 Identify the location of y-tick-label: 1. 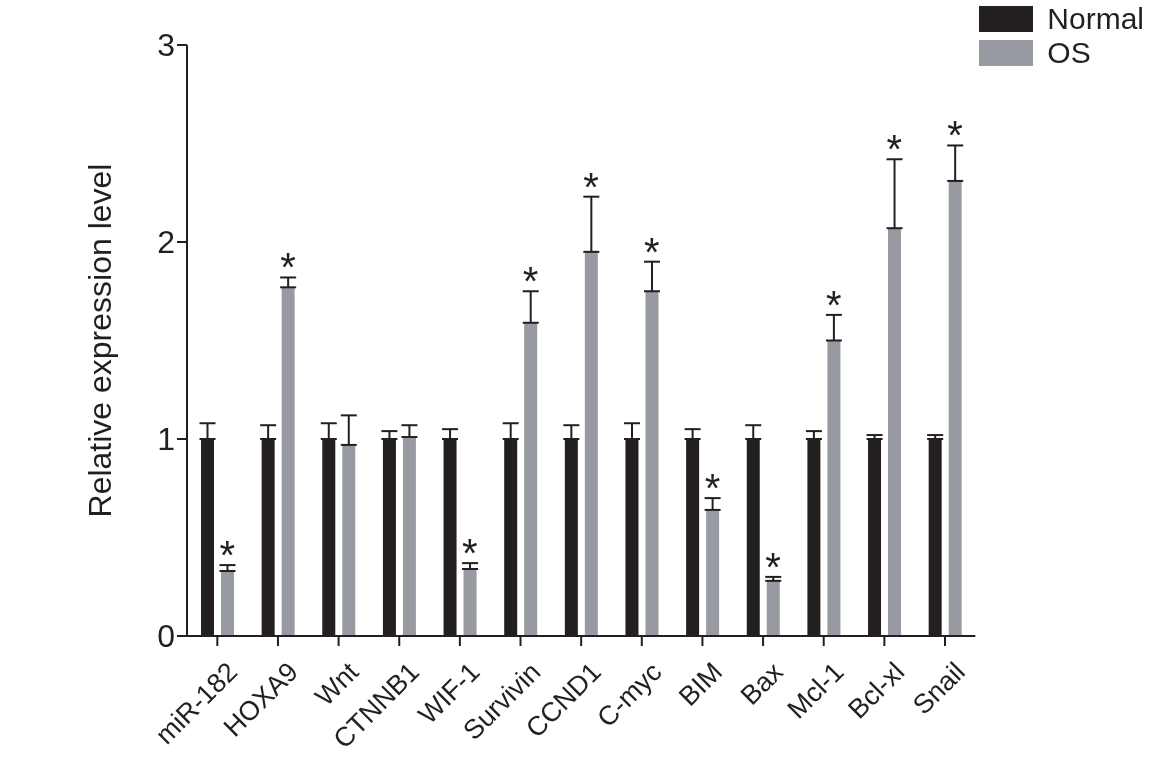
(166, 439).